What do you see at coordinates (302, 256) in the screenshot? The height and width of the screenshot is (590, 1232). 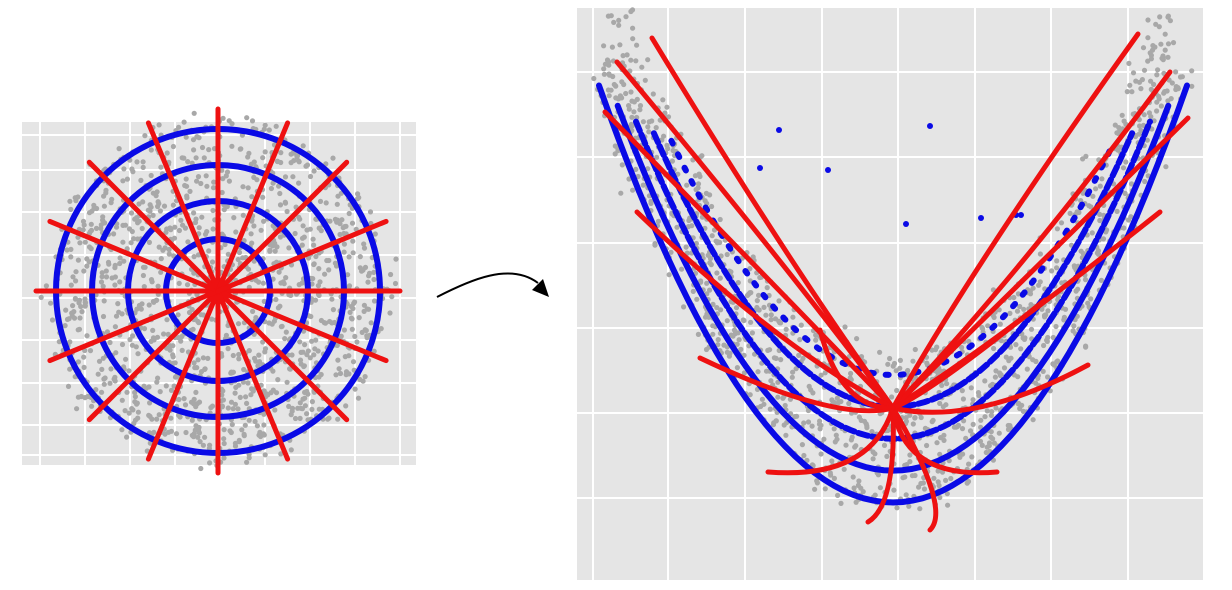 I see `radial-ray` at bounding box center [302, 256].